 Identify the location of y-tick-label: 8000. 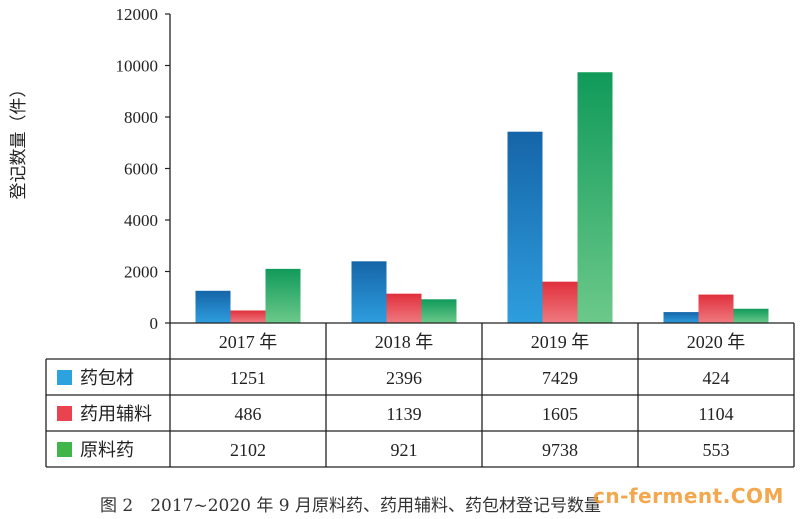
(141, 117).